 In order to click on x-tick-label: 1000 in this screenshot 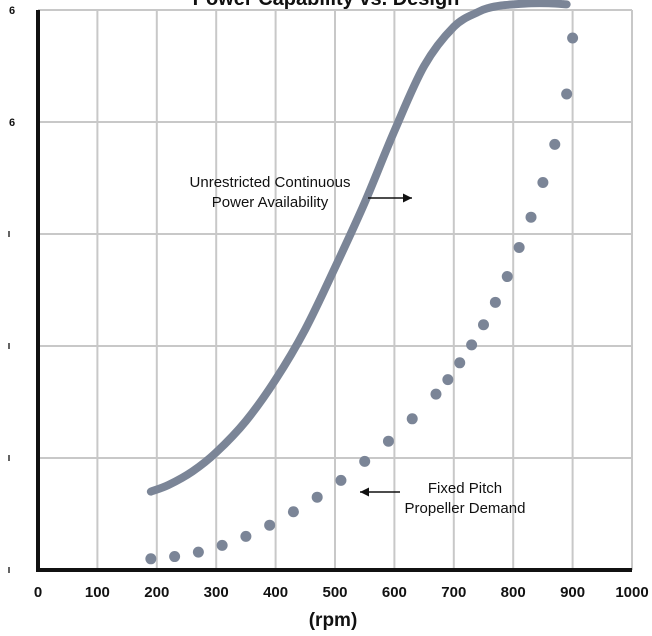, I will do `click(631, 592)`.